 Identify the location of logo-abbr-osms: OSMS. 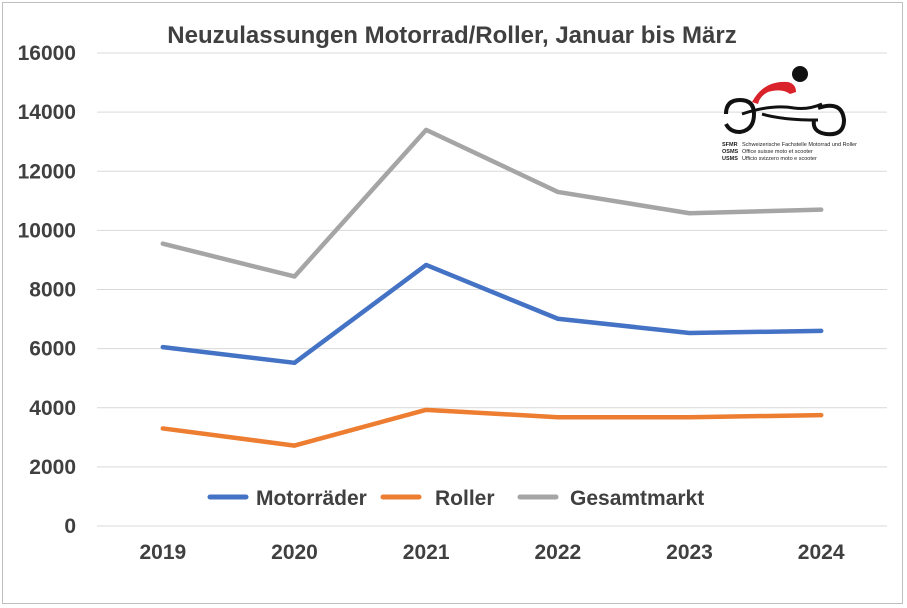
(730, 152).